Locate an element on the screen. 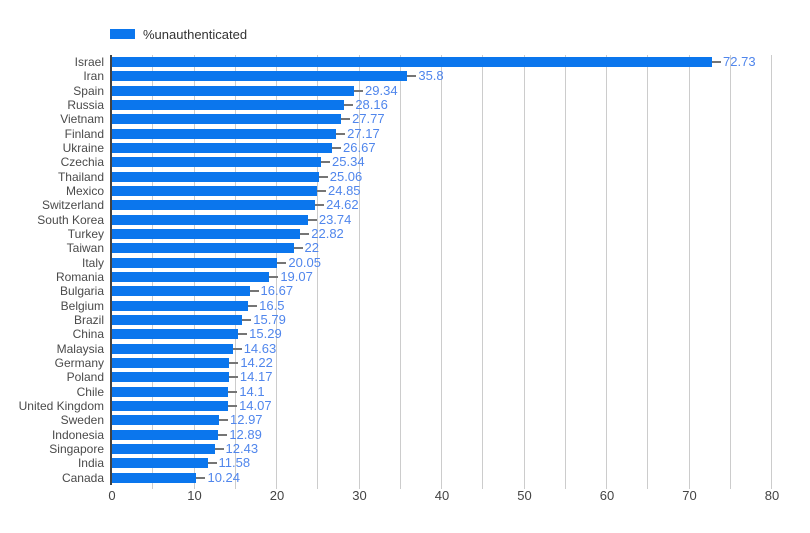 The width and height of the screenshot is (810, 533). bar-row: 15.29 is located at coordinates (441, 334).